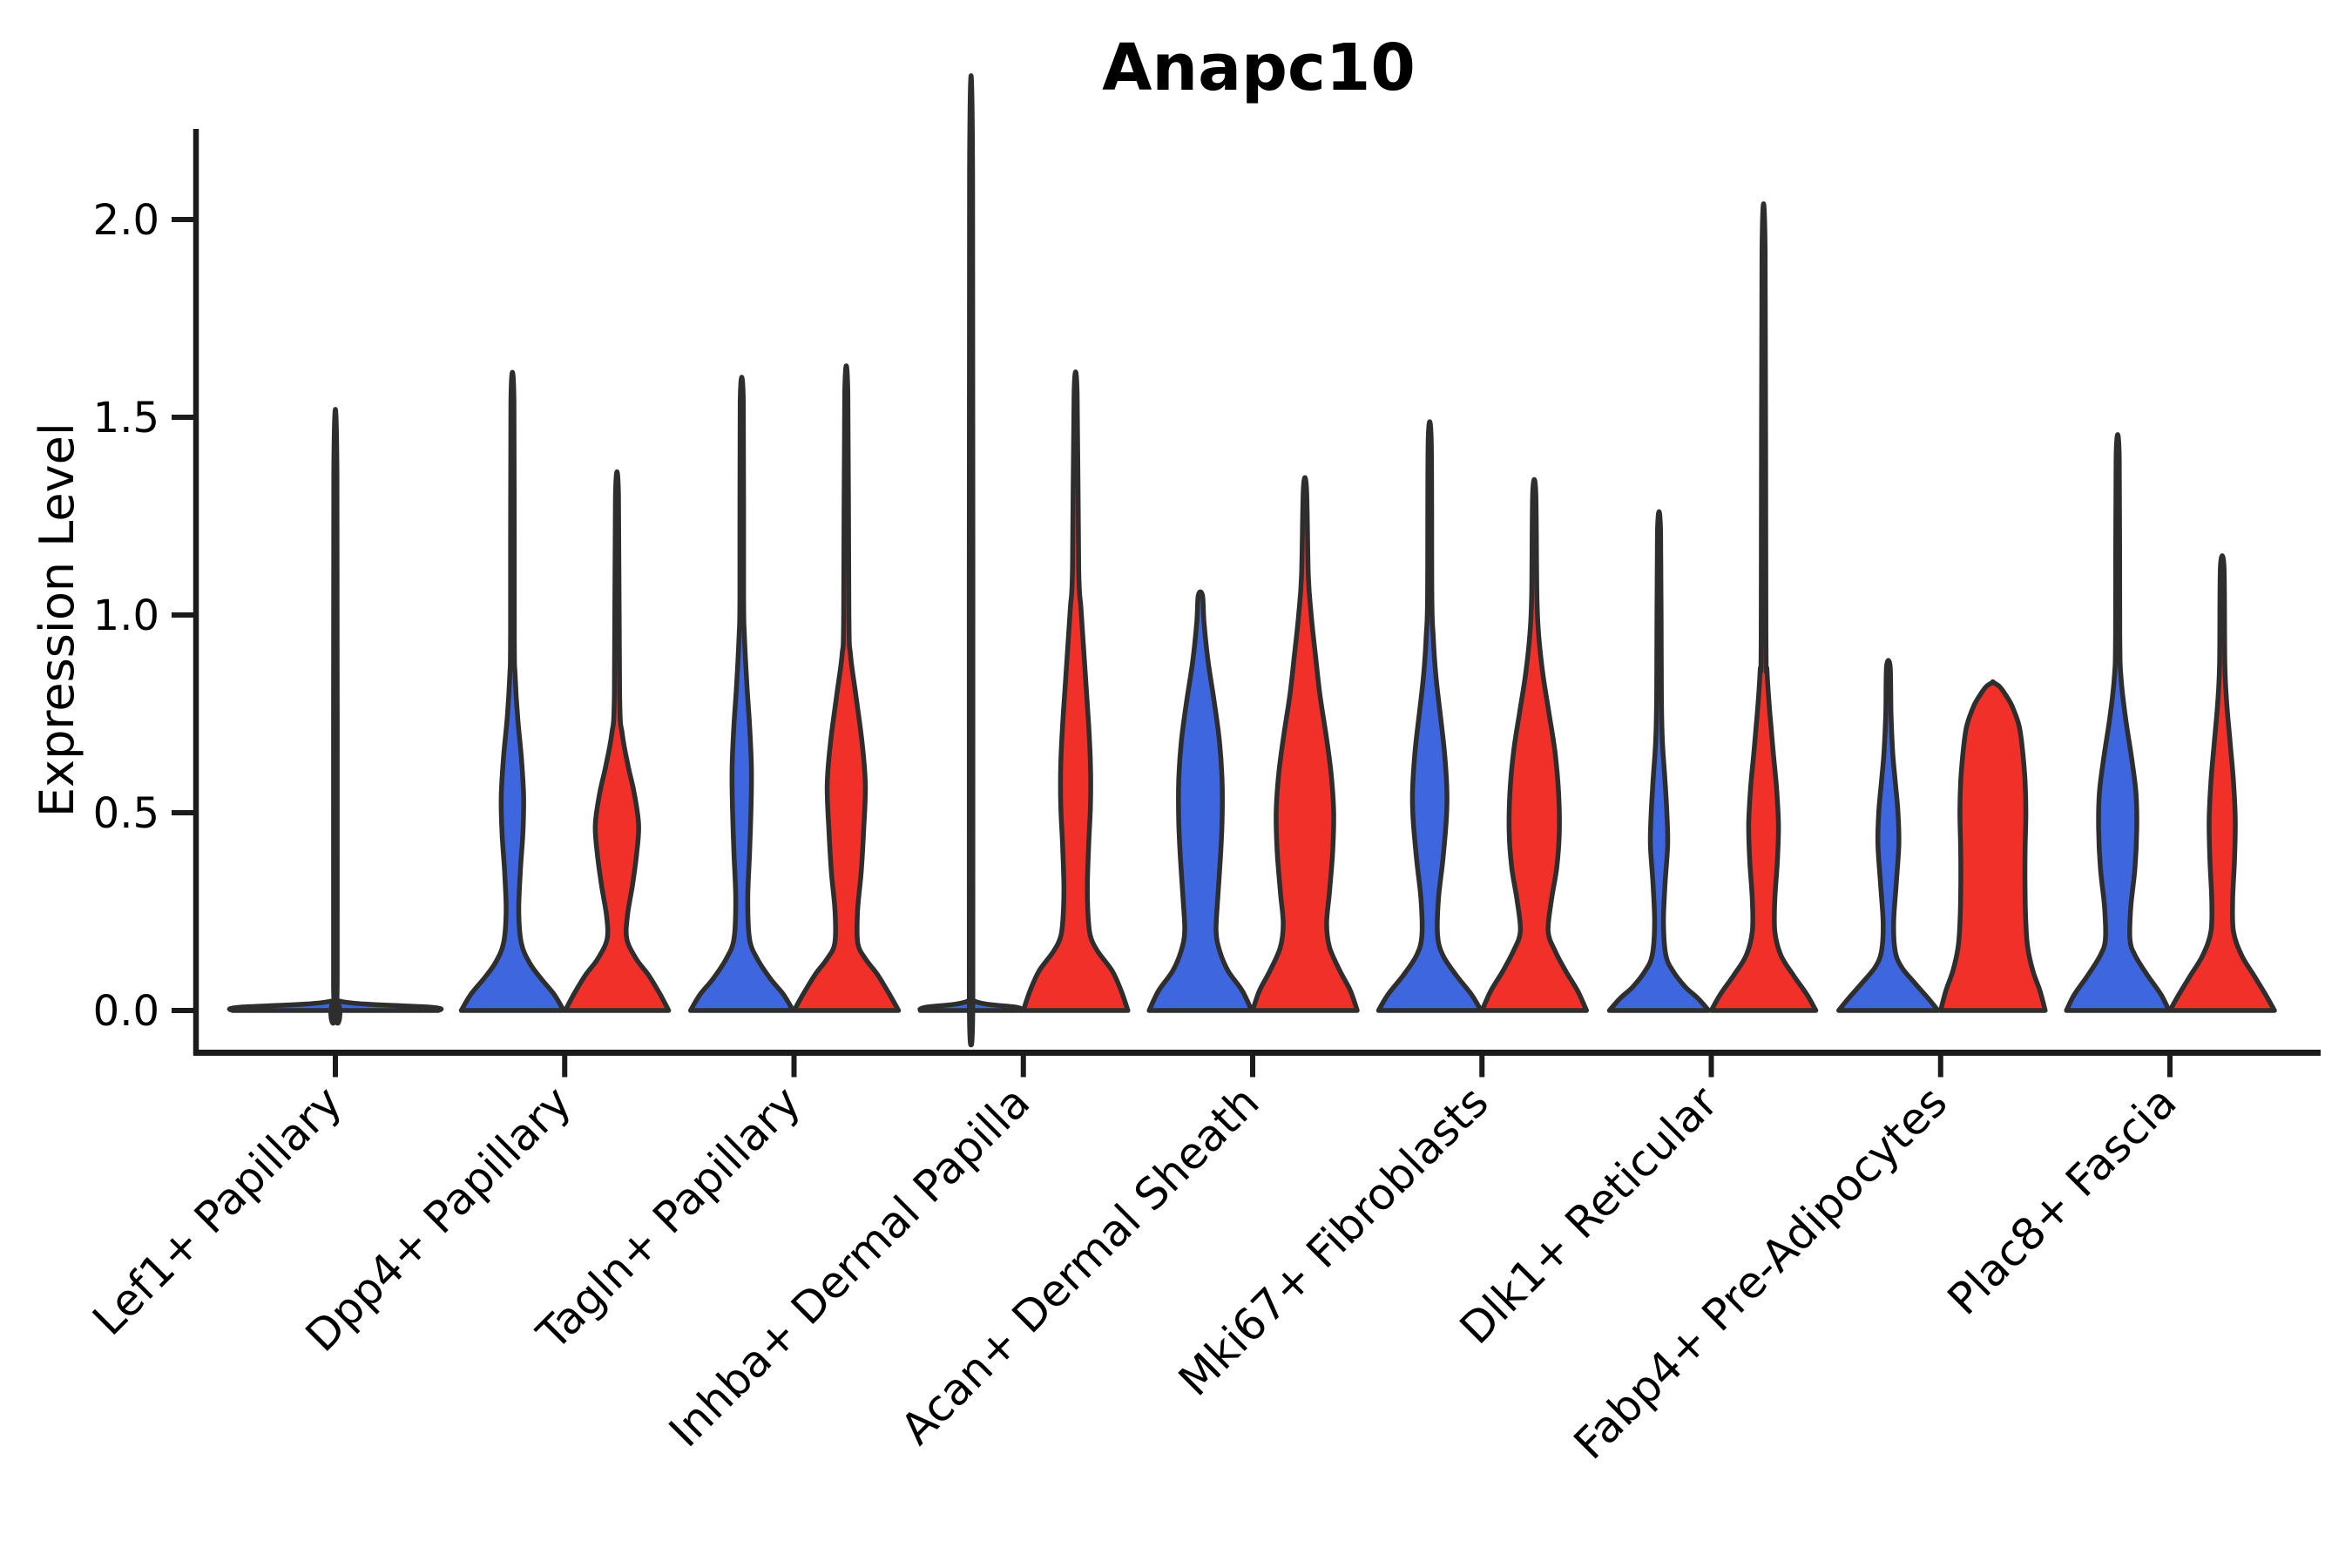  What do you see at coordinates (1076, 691) in the screenshot?
I see `violin-inhba-group2` at bounding box center [1076, 691].